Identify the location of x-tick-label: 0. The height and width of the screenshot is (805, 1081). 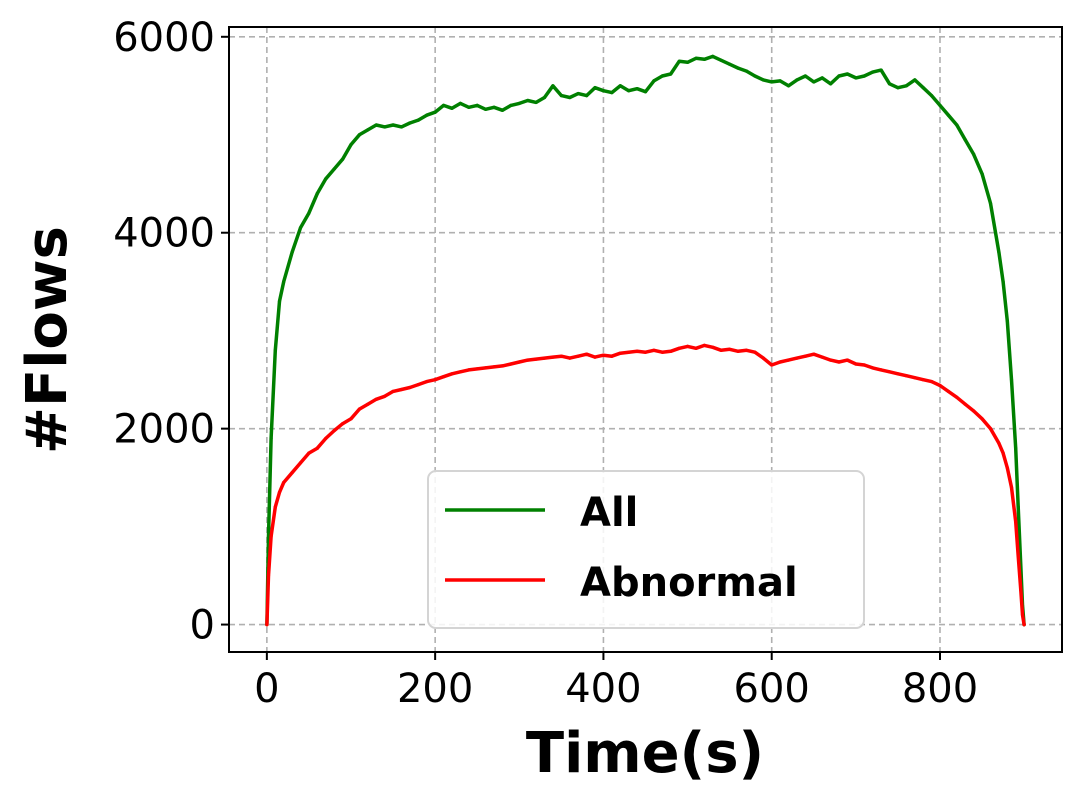
(266, 689).